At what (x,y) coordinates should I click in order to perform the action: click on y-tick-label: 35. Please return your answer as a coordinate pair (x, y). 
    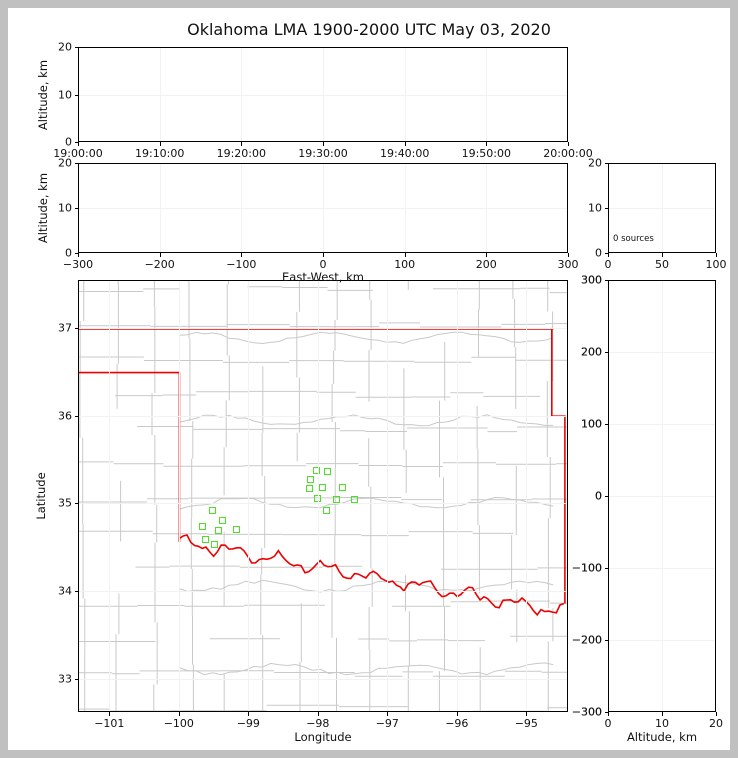
    Looking at the image, I should click on (65, 503).